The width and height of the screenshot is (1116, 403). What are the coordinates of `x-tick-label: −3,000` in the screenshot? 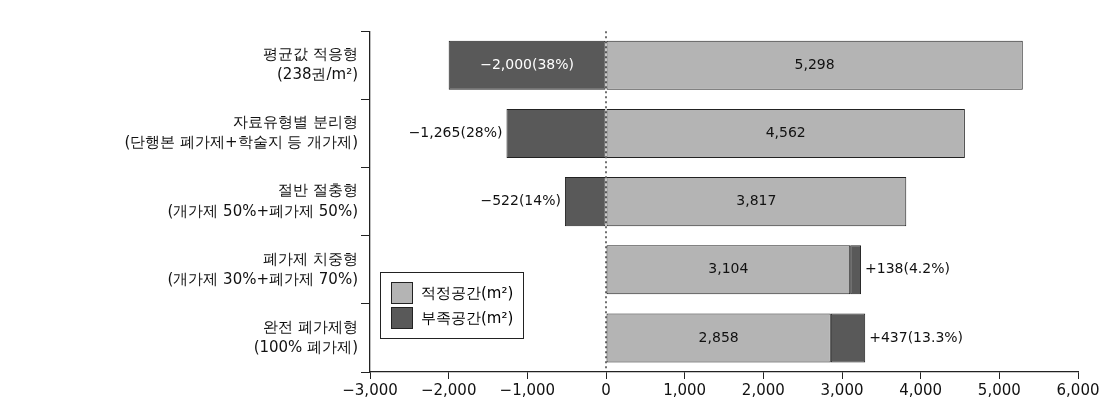 It's located at (370, 389).